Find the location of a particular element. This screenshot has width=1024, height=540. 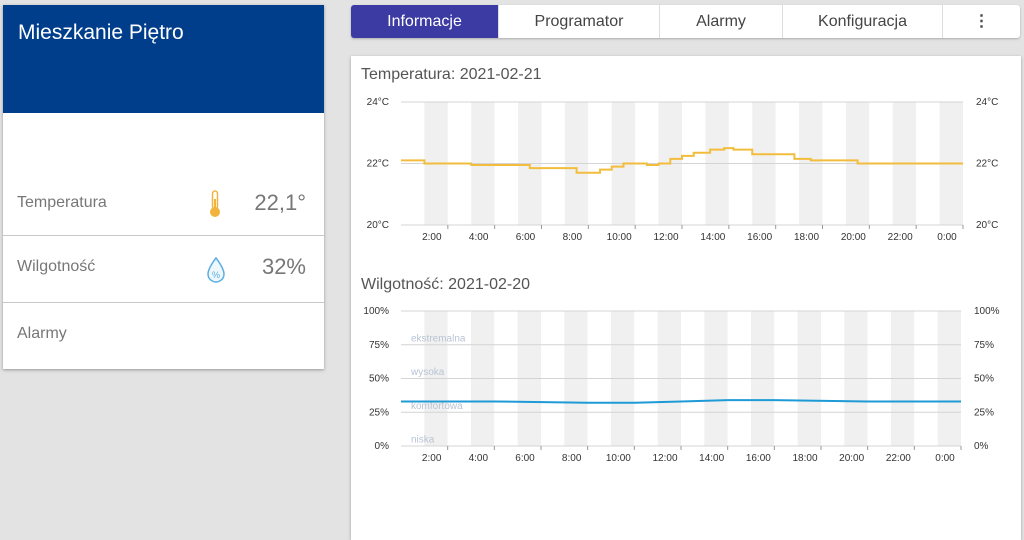

room-header: Mieszkanie Piętro is located at coordinates (163, 59).